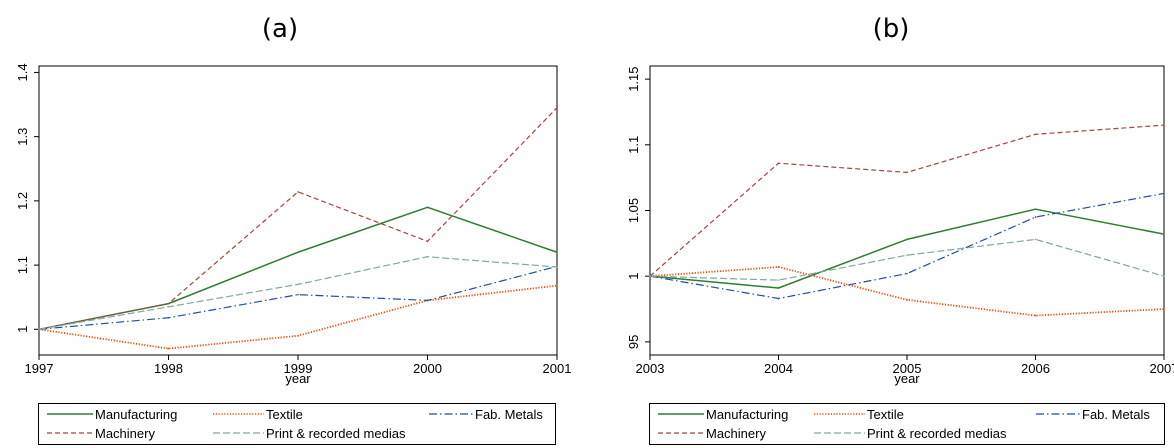 This screenshot has height=448, width=1174. I want to click on x-tick-label: 2007, so click(1162, 368).